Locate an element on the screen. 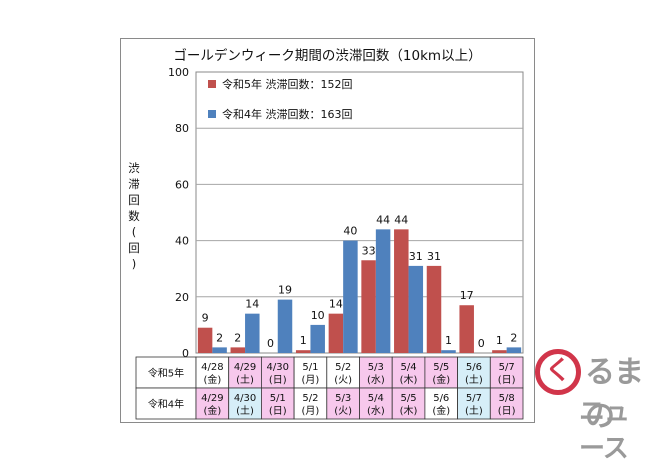 The image size is (650, 465). table-cell-weekday: (月) is located at coordinates (311, 380).